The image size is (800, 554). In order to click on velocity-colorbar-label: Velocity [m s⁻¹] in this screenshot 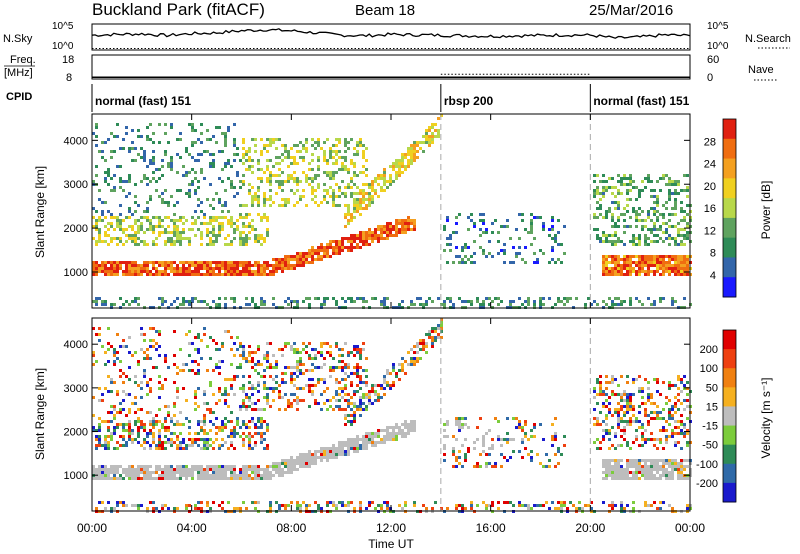, I will do `click(766, 417)`.